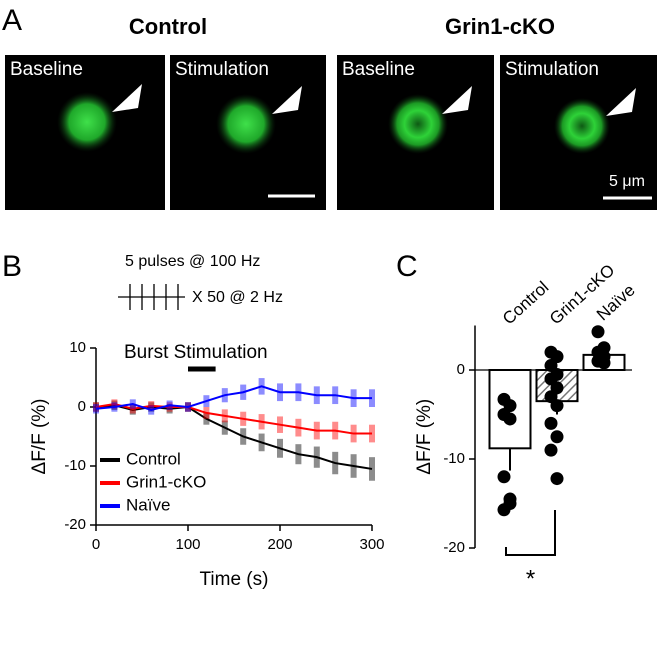 The width and height of the screenshot is (662, 656). I want to click on x-tick-label: 300, so click(371, 544).